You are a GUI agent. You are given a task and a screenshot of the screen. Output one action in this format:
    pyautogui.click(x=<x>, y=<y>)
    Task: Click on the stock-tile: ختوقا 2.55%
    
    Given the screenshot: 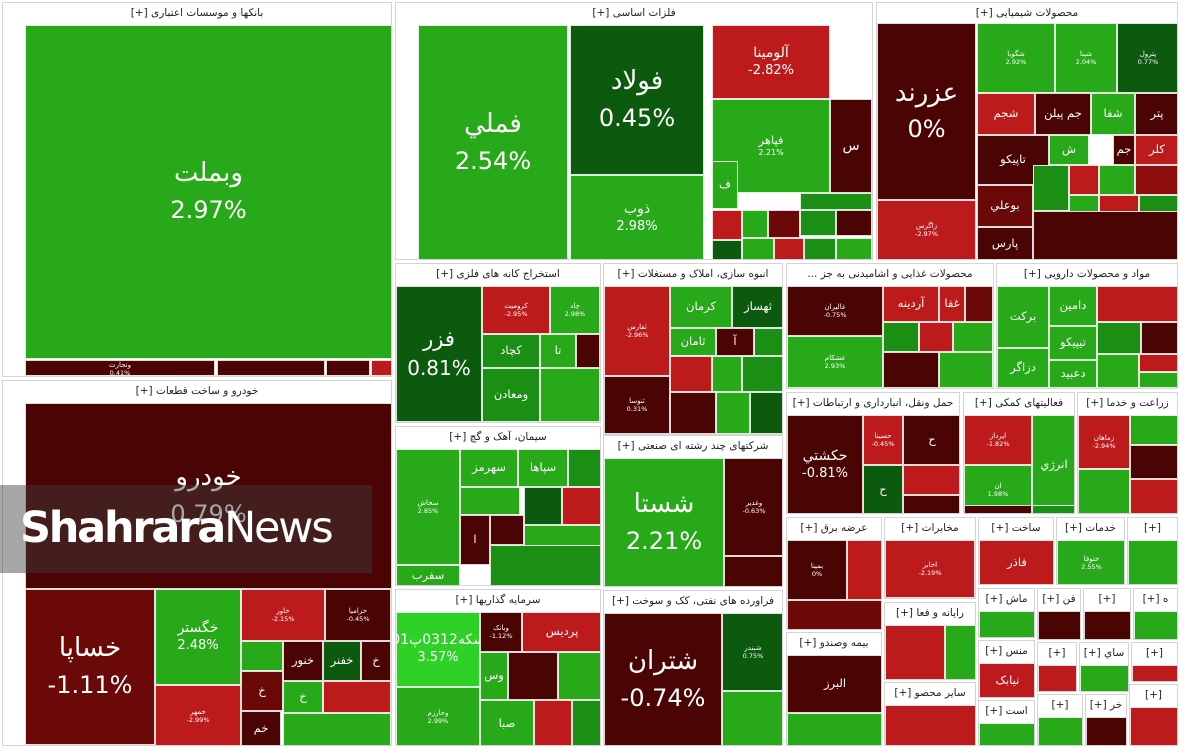 What is the action you would take?
    pyautogui.click(x=1090, y=562)
    